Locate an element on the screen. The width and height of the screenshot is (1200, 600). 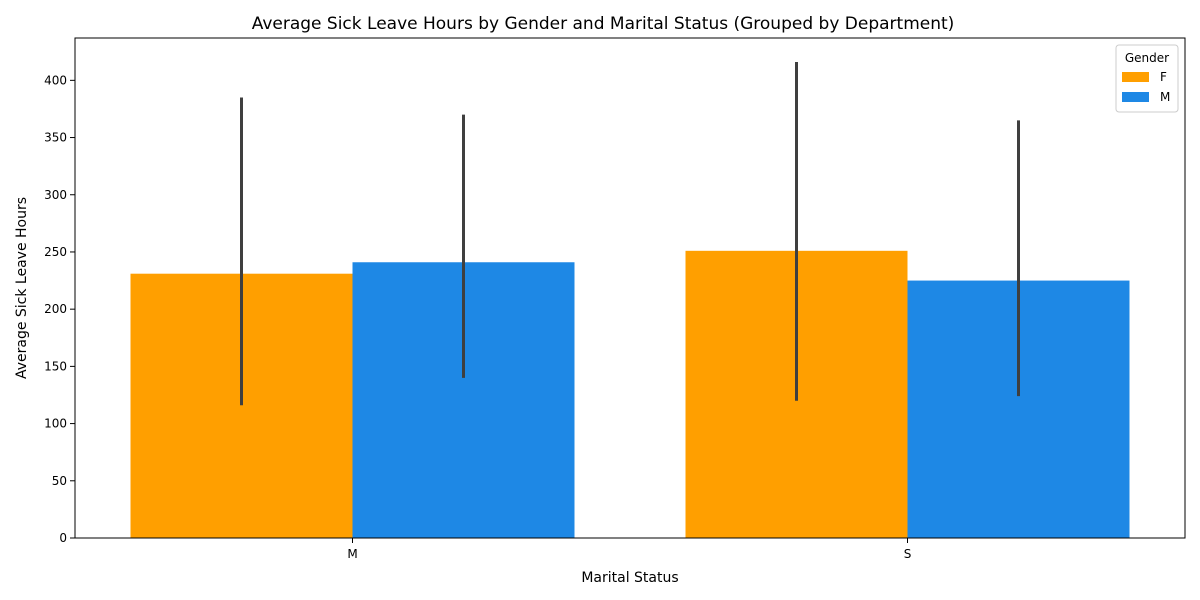
legend-label-F: F is located at coordinates (1163, 77).